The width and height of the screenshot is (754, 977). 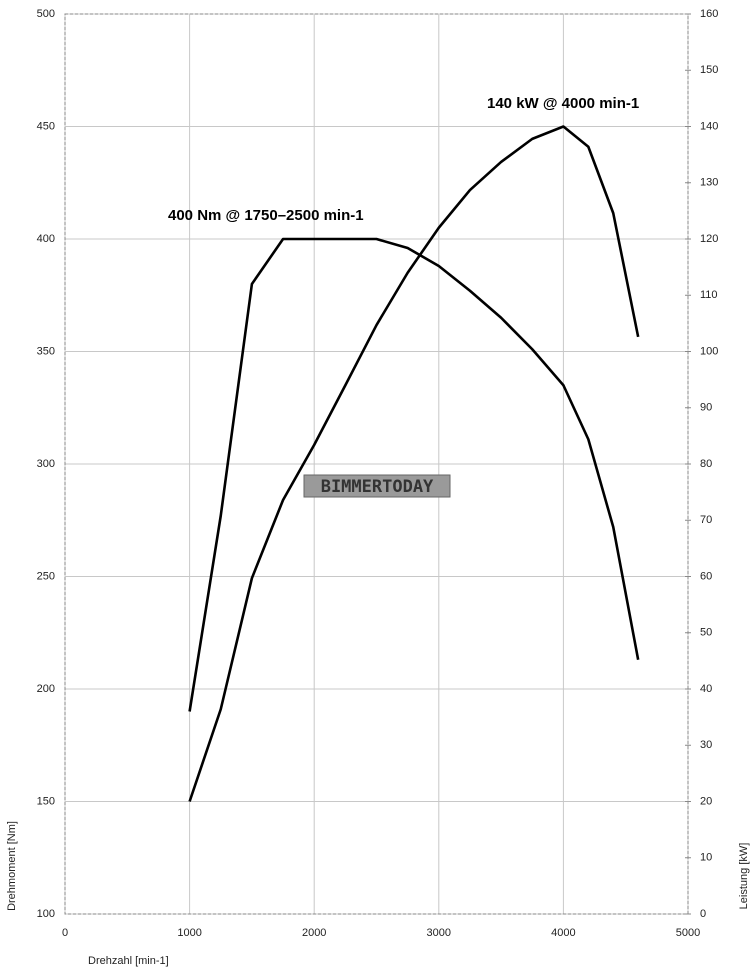 I want to click on y2-tick-label: 20, so click(x=706, y=801).